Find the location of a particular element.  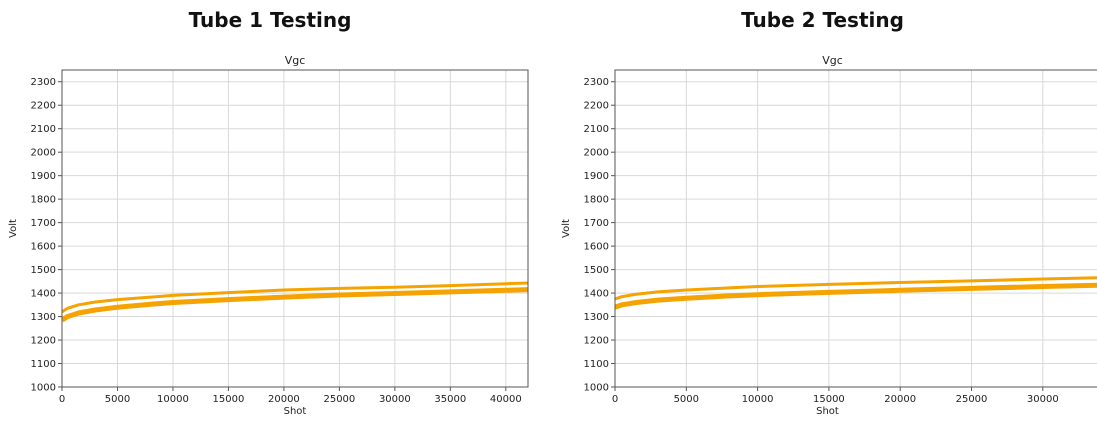

chart-heading: Tube 1 Testing is located at coordinates (270, 20).